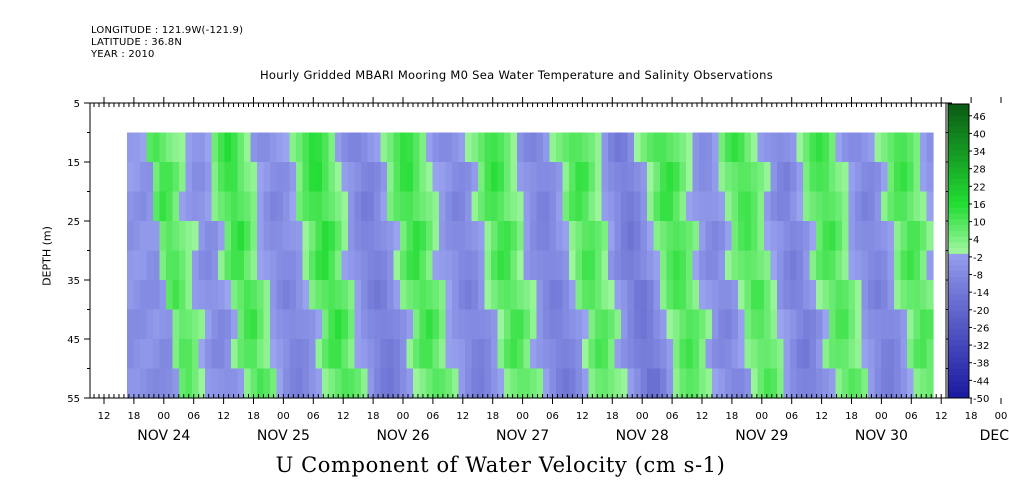  What do you see at coordinates (881, 416) in the screenshot?
I see `x-hour-label: 00` at bounding box center [881, 416].